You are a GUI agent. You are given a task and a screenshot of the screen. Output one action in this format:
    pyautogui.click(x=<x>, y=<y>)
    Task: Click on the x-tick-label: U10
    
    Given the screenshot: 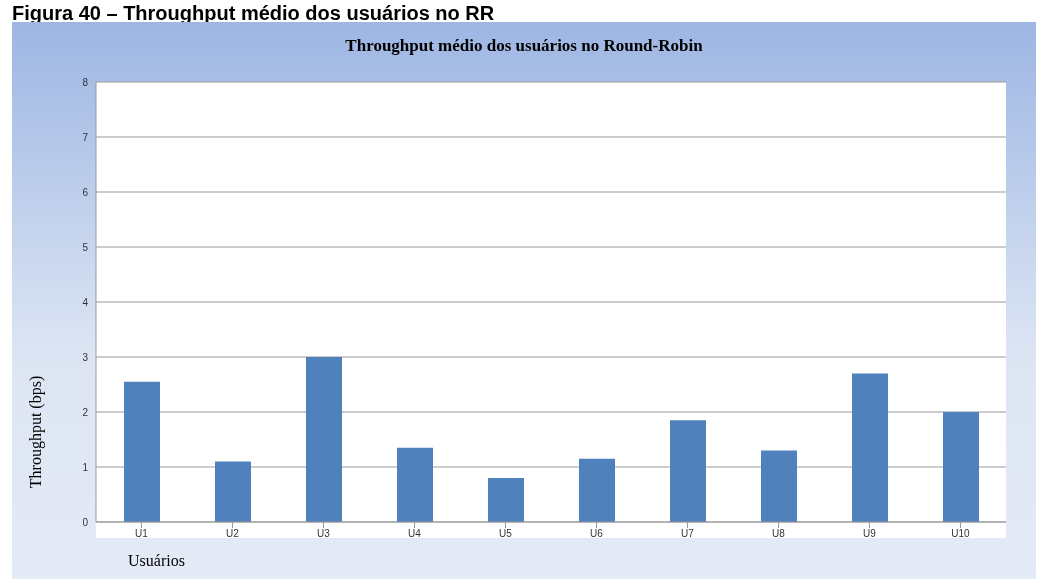 What is the action you would take?
    pyautogui.click(x=961, y=534)
    